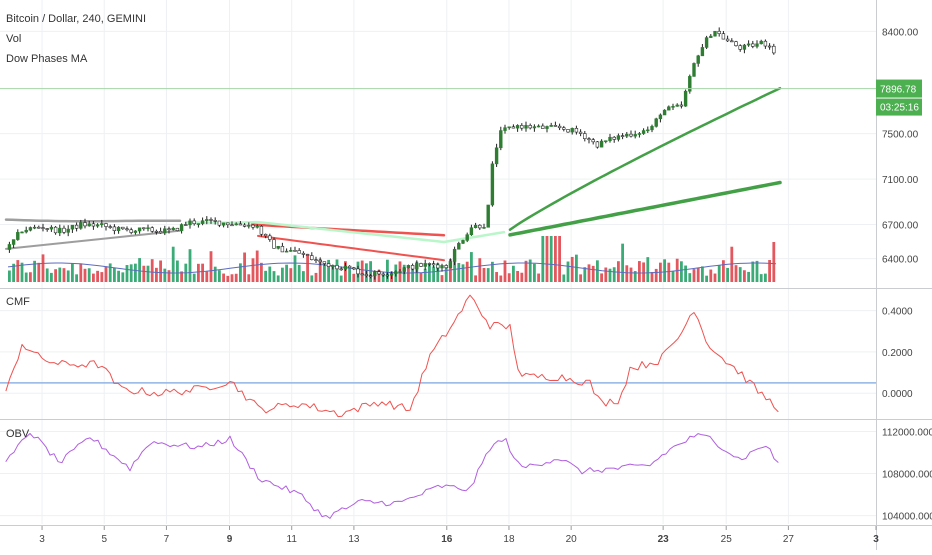 The height and width of the screenshot is (555, 932). I want to click on dow-phases-ma-legend: Dow Phases MA, so click(47, 59).